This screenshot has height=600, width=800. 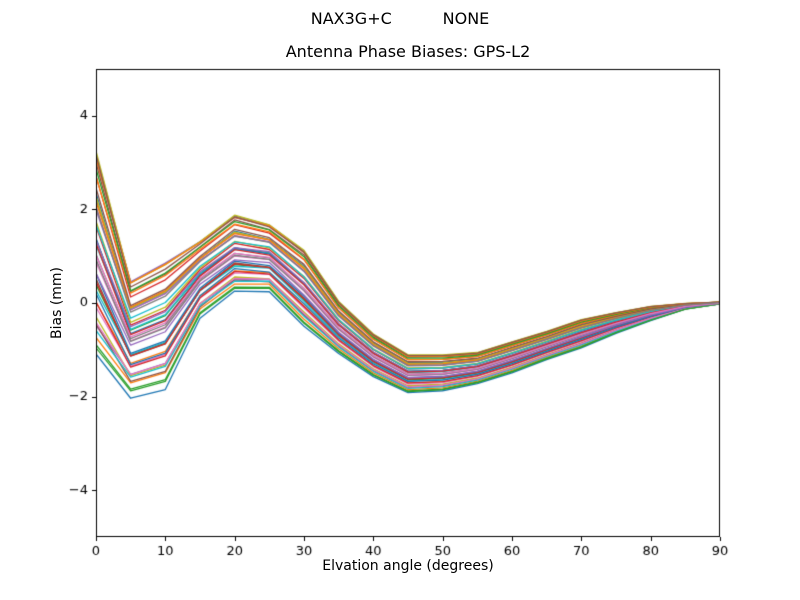 I want to click on y-axis-label: Bias (mm), so click(x=57, y=303).